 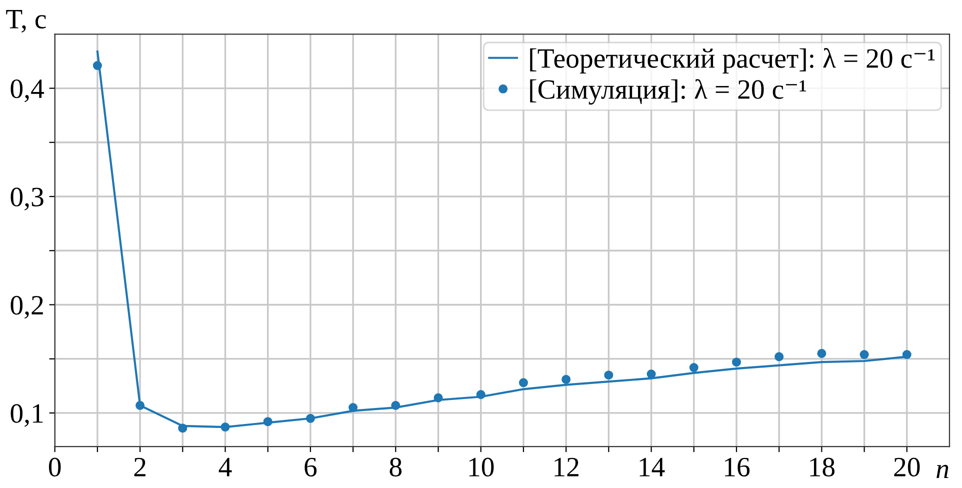 I want to click on x-tick-label: 14, so click(x=652, y=467).